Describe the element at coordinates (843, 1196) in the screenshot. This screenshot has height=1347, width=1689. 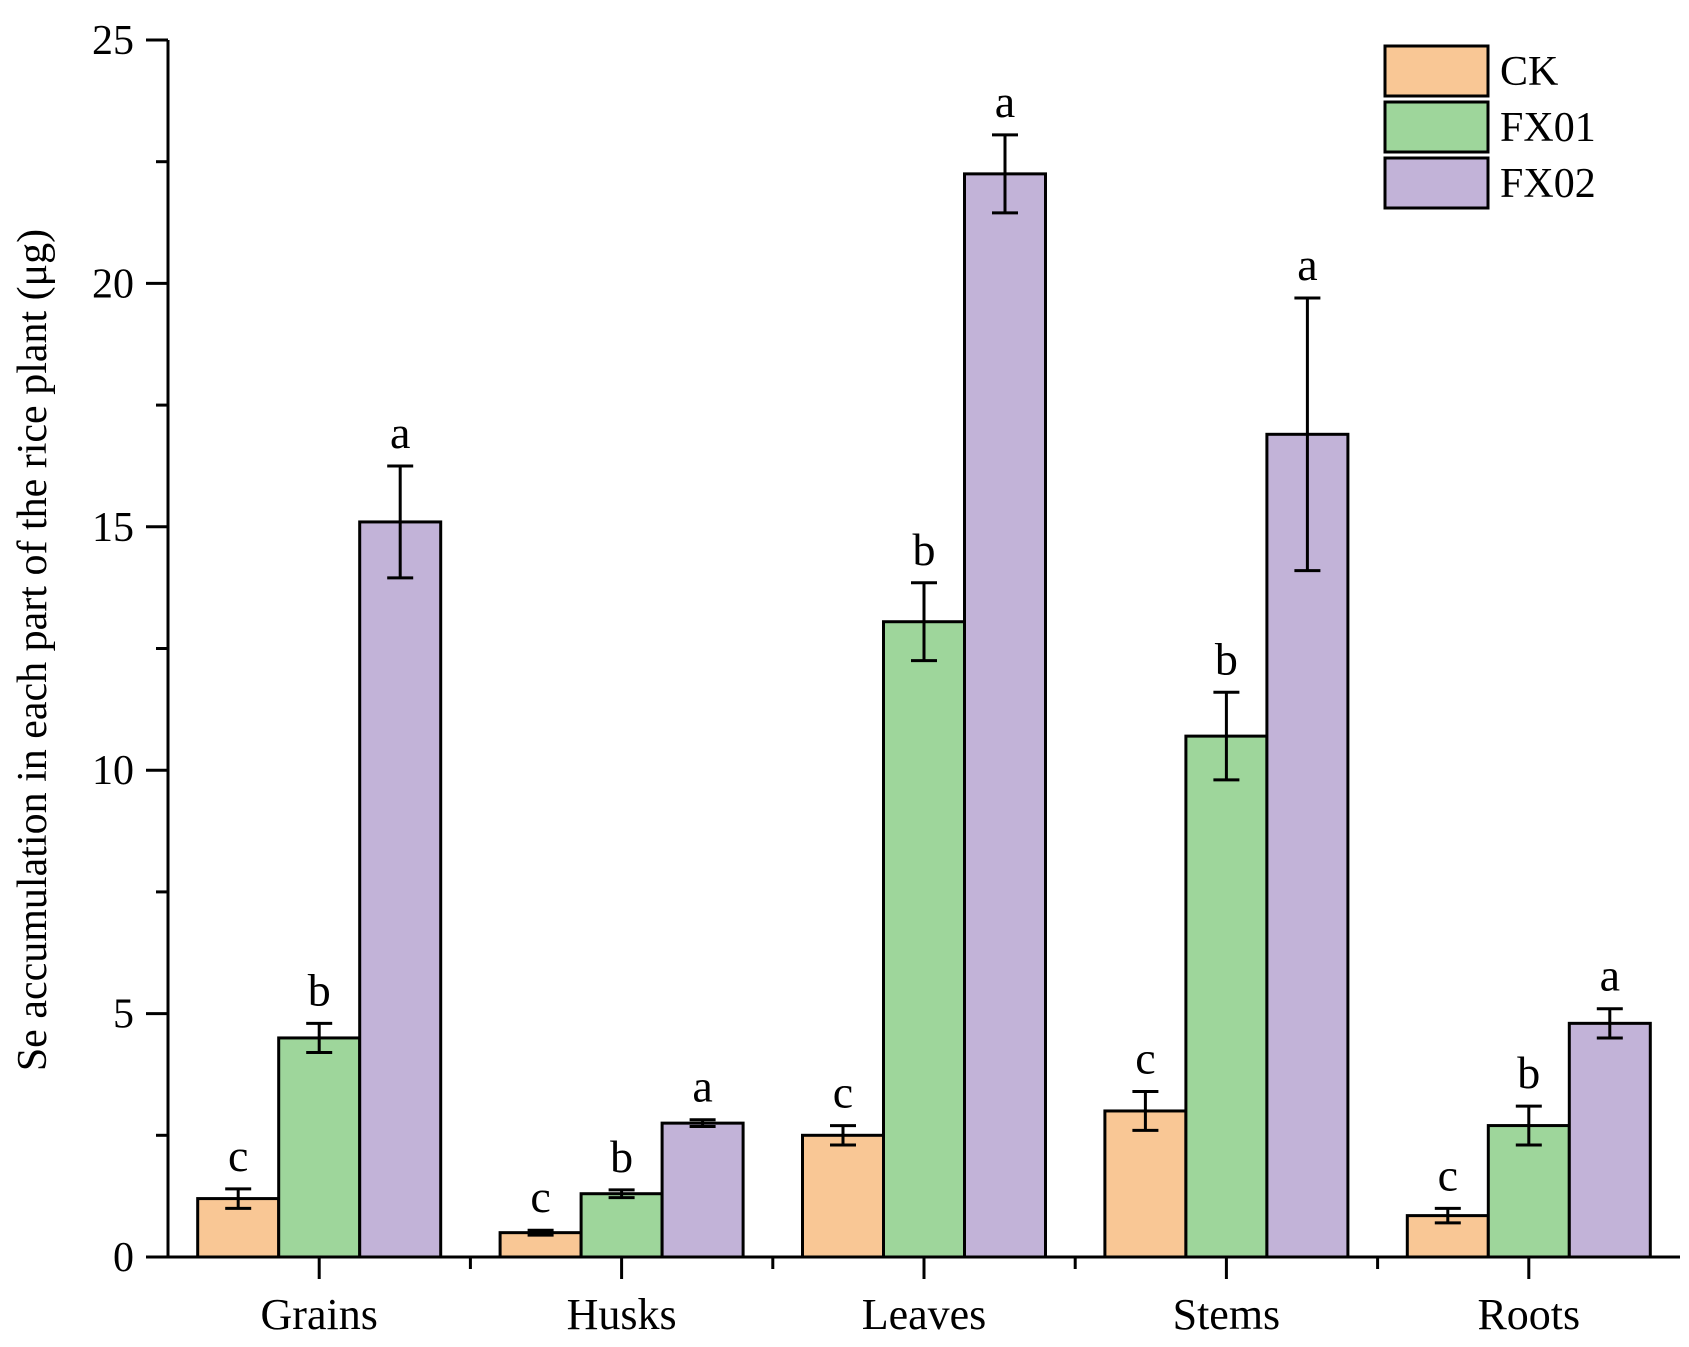
I see `bar-ck-leaves` at that location.